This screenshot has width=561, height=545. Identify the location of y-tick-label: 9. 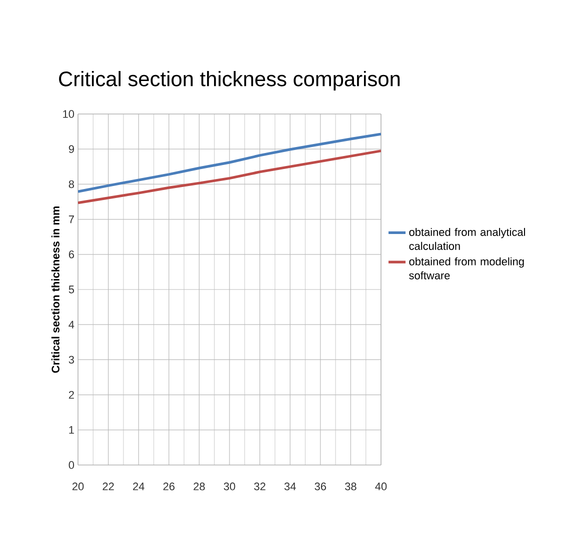
(71, 149).